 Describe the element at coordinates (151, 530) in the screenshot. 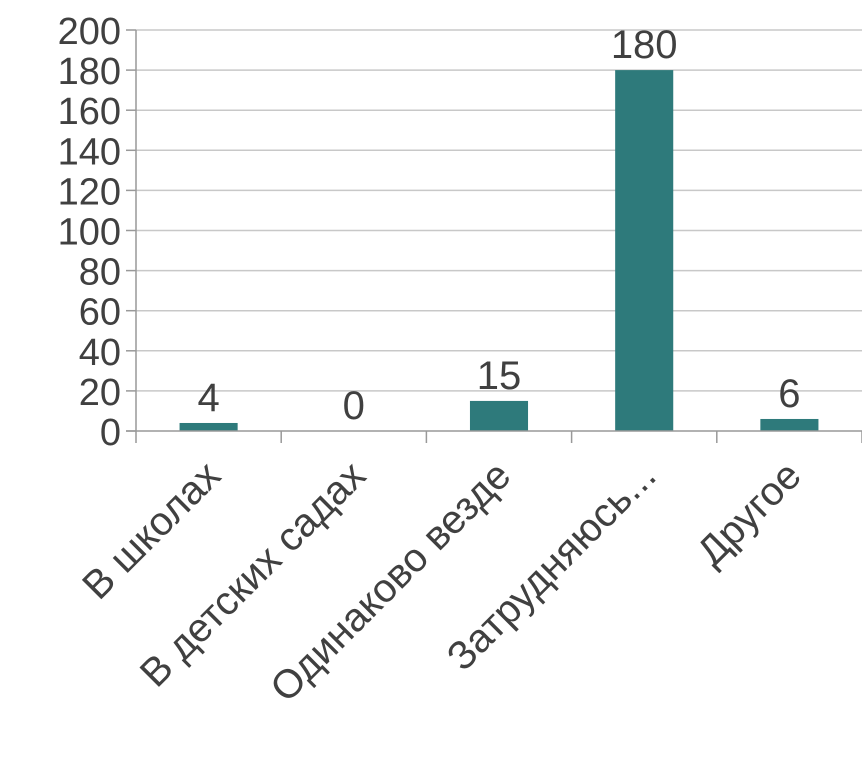

I see `x-category-label: В школах` at that location.